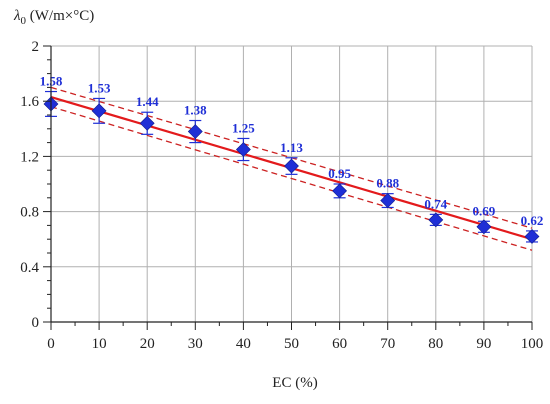 The height and width of the screenshot is (404, 550). Describe the element at coordinates (195, 110) in the screenshot. I see `data-label: 1.38` at that location.